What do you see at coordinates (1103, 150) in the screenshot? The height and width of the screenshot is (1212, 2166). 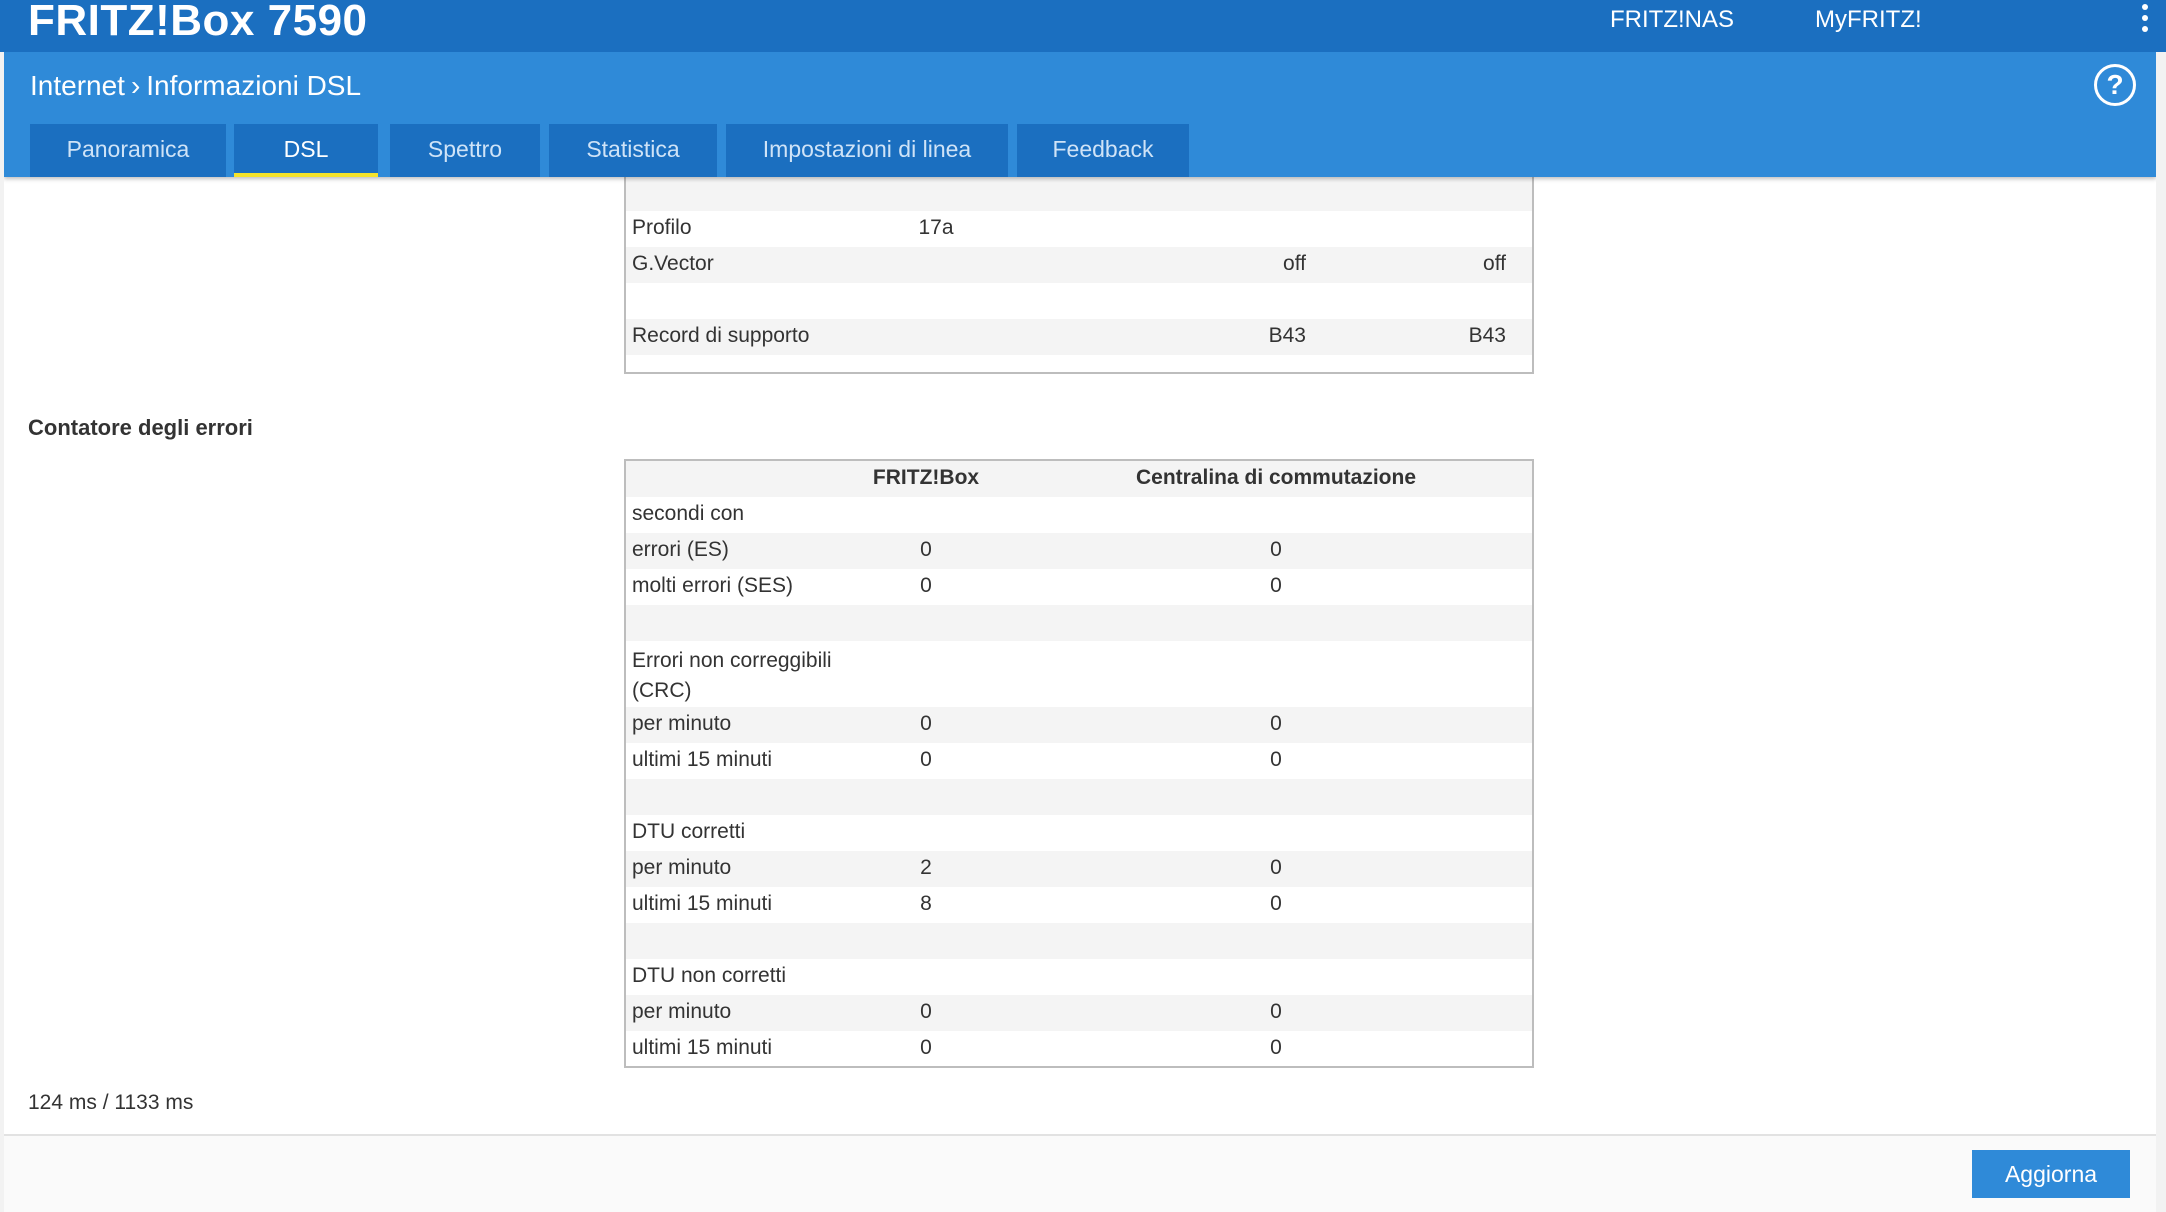 I see `tab-feedback: Feedback` at bounding box center [1103, 150].